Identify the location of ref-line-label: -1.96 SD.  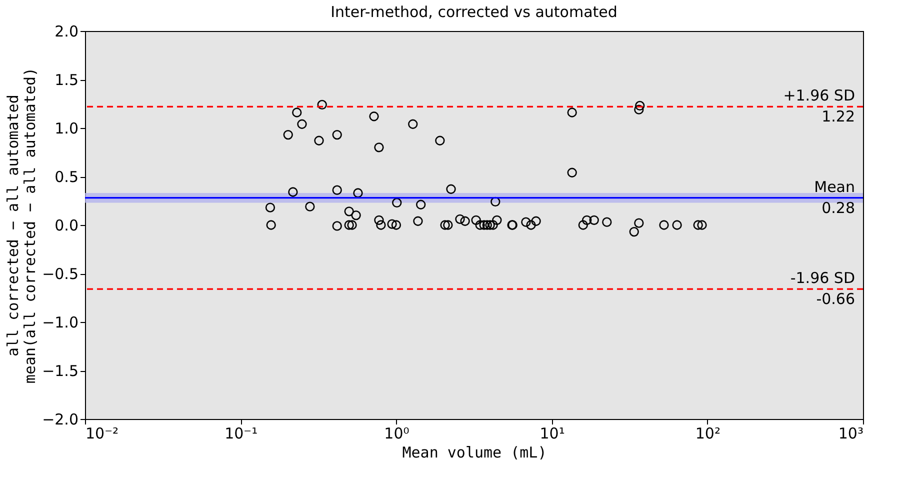
(822, 278).